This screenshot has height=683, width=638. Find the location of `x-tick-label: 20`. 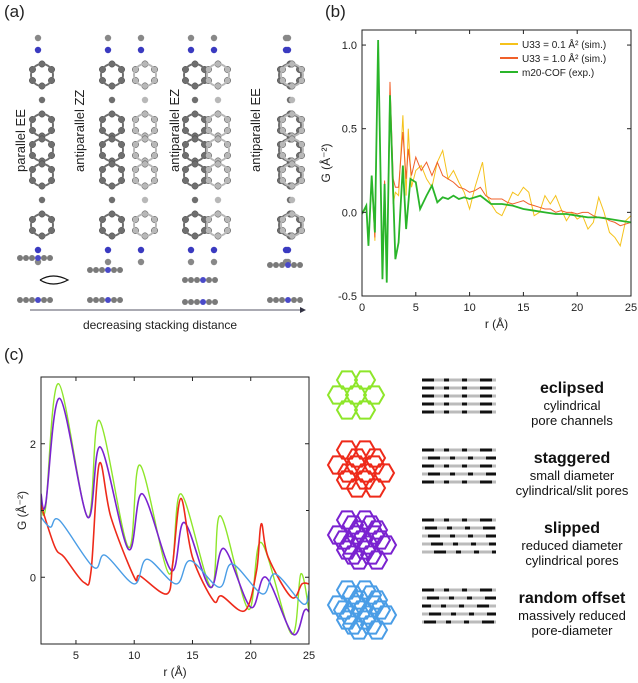

x-tick-label: 20 is located at coordinates (577, 308).